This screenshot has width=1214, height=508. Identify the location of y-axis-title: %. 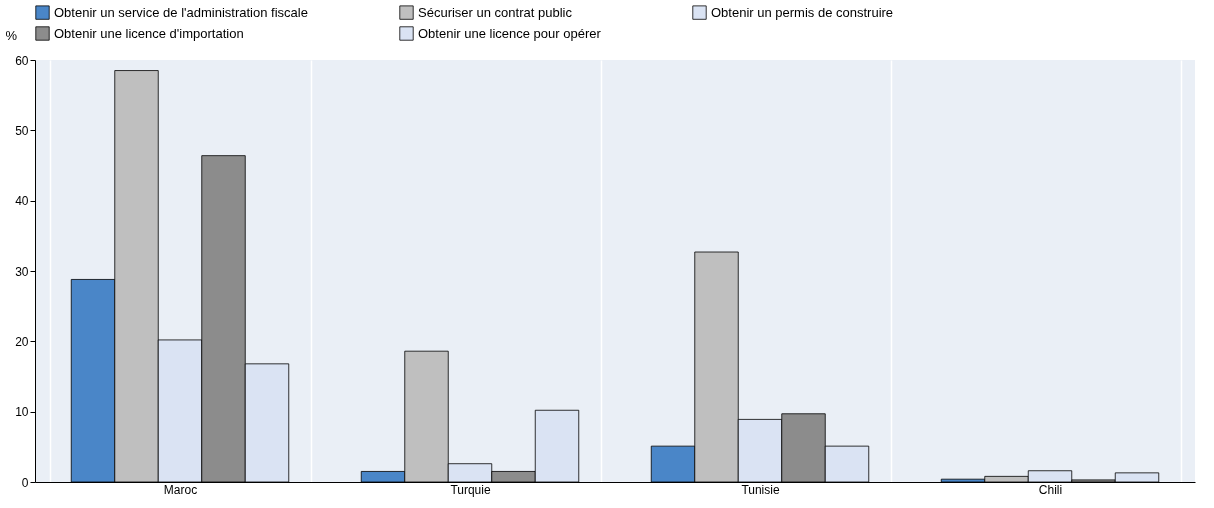
(11, 35).